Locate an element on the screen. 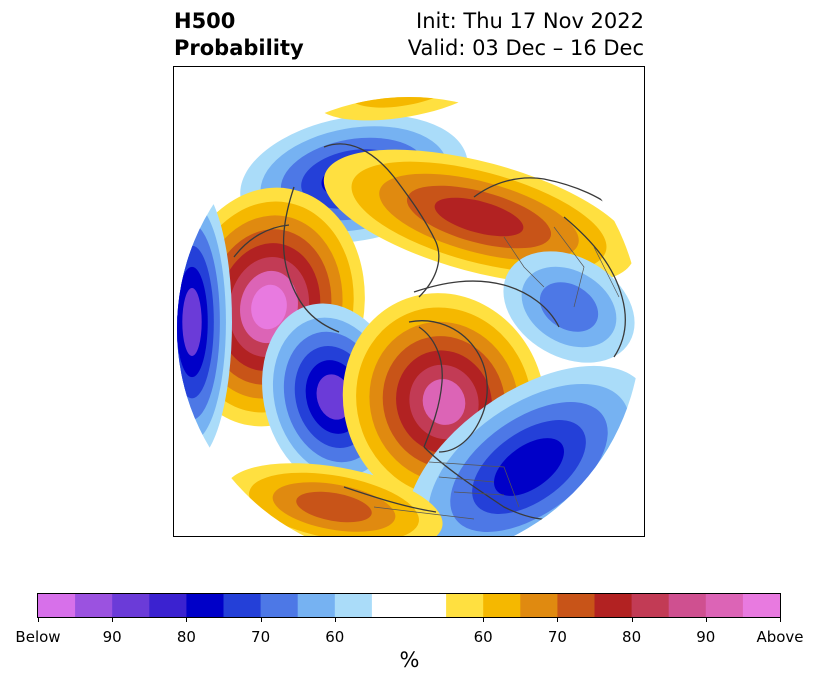 The image size is (819, 686). coastline-mexico is located at coordinates (390, 499).